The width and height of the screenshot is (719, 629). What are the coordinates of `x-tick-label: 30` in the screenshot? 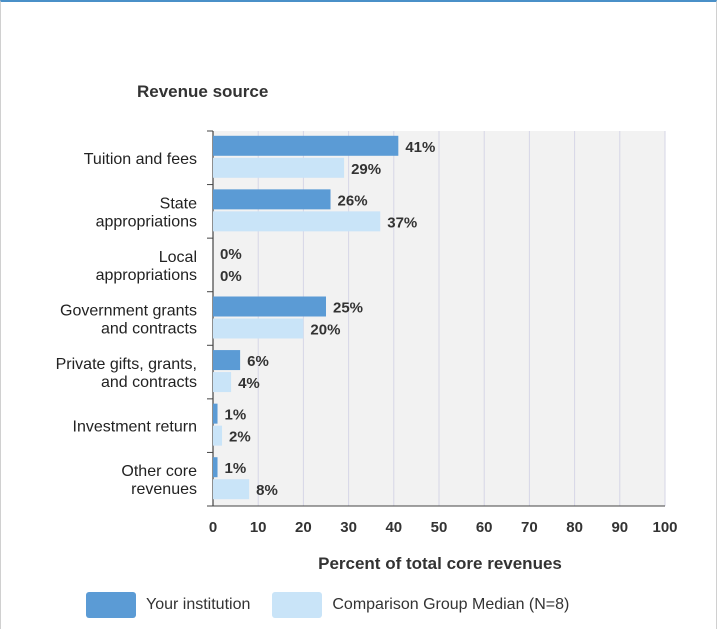 It's located at (348, 527).